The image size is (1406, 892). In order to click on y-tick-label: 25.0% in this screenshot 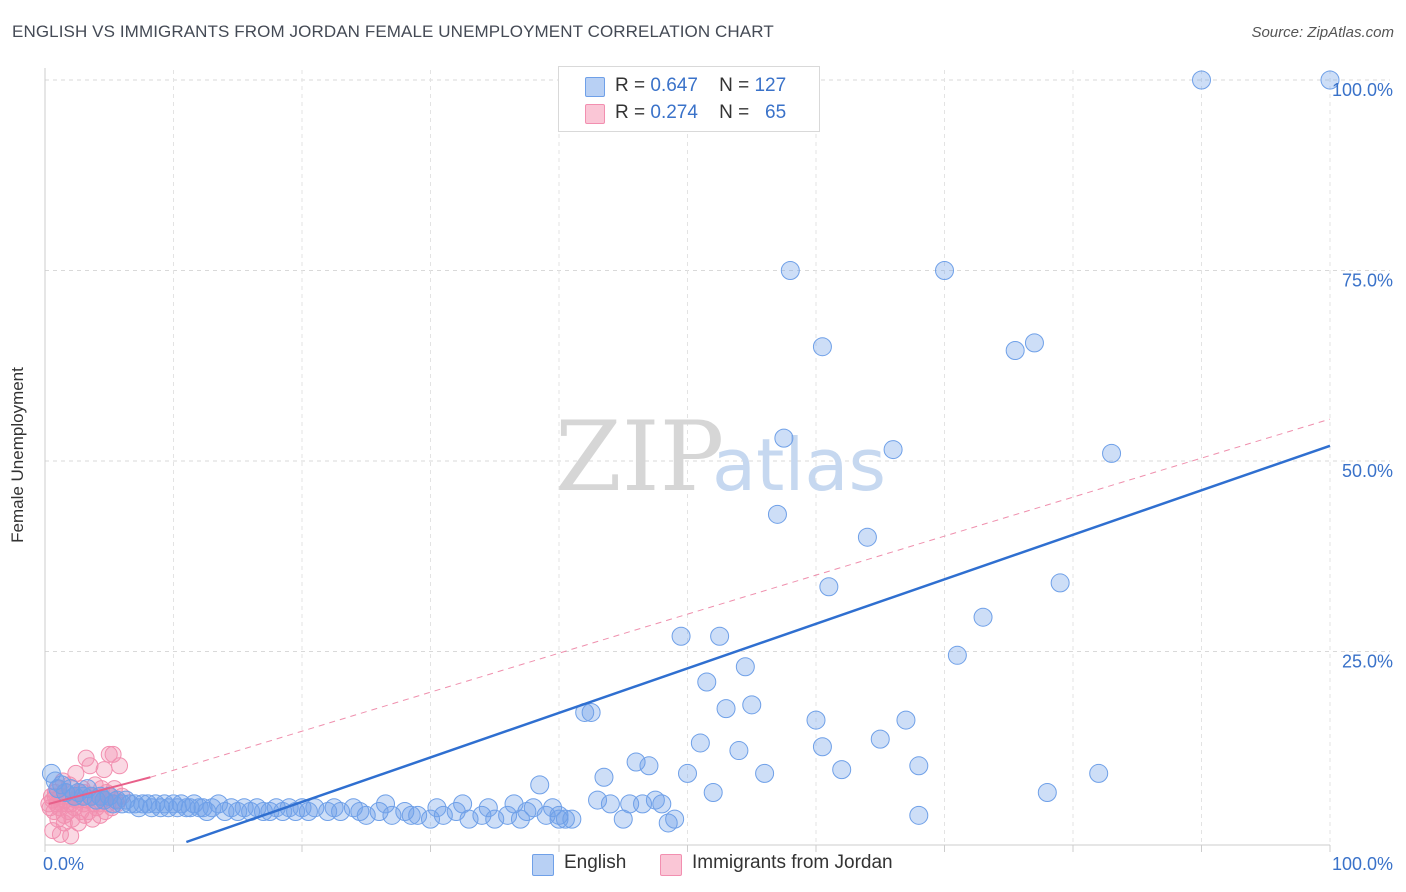, I will do `click(1367, 662)`.